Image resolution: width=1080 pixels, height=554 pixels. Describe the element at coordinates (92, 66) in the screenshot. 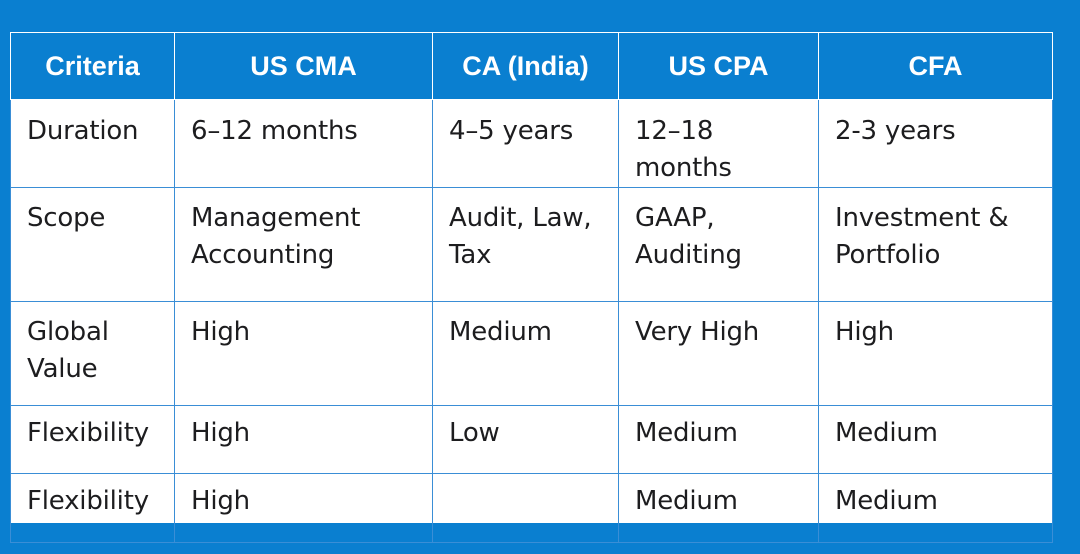

I see `header-criteria: Criteria` at that location.